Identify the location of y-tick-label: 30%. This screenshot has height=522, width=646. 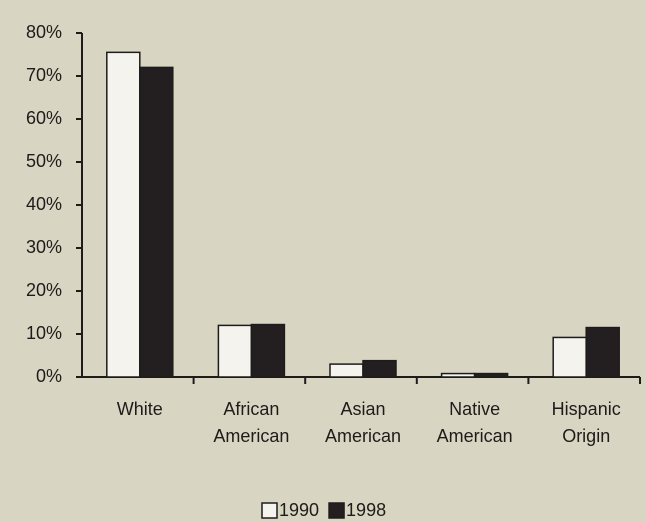
(44, 247).